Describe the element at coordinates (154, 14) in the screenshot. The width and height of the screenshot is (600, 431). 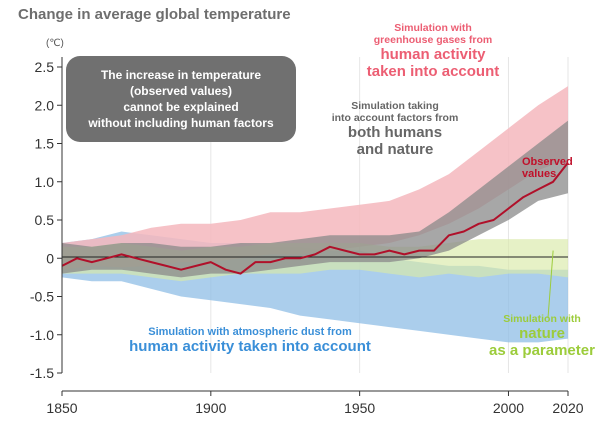
I see `chart-title: Change in average global temperature` at that location.